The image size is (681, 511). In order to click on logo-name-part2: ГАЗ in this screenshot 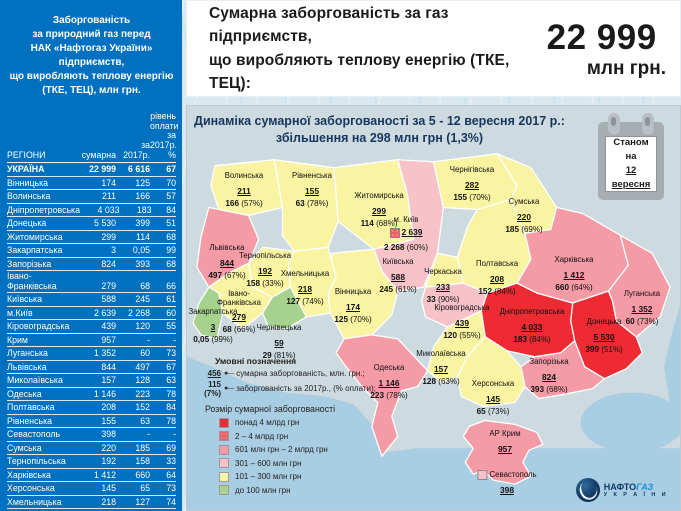, I will do `click(645, 486)`.